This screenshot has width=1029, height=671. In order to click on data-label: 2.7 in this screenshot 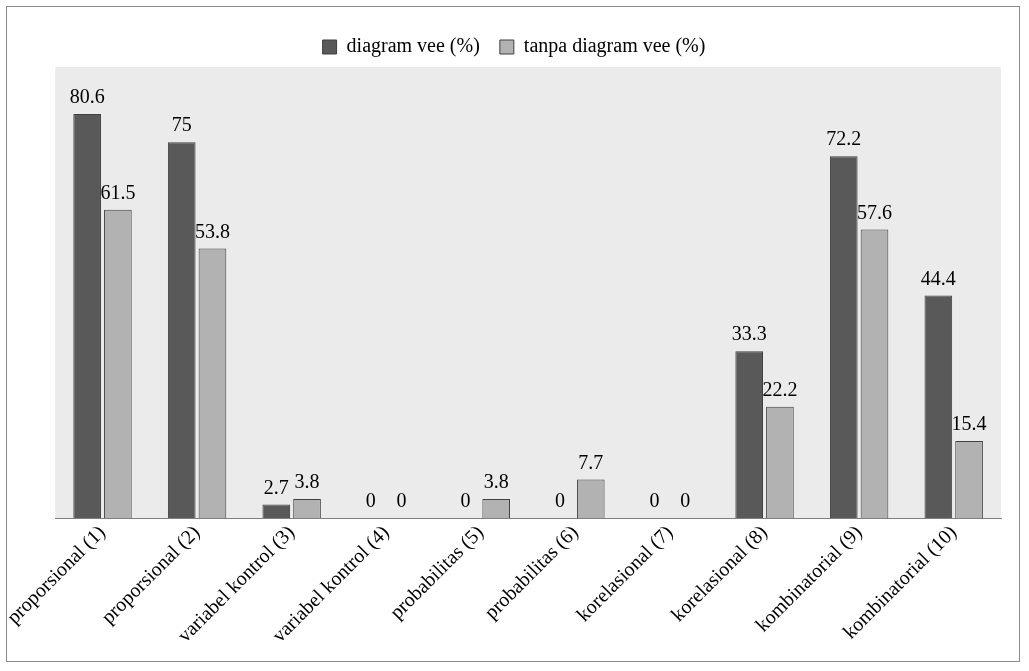, I will do `click(276, 486)`.